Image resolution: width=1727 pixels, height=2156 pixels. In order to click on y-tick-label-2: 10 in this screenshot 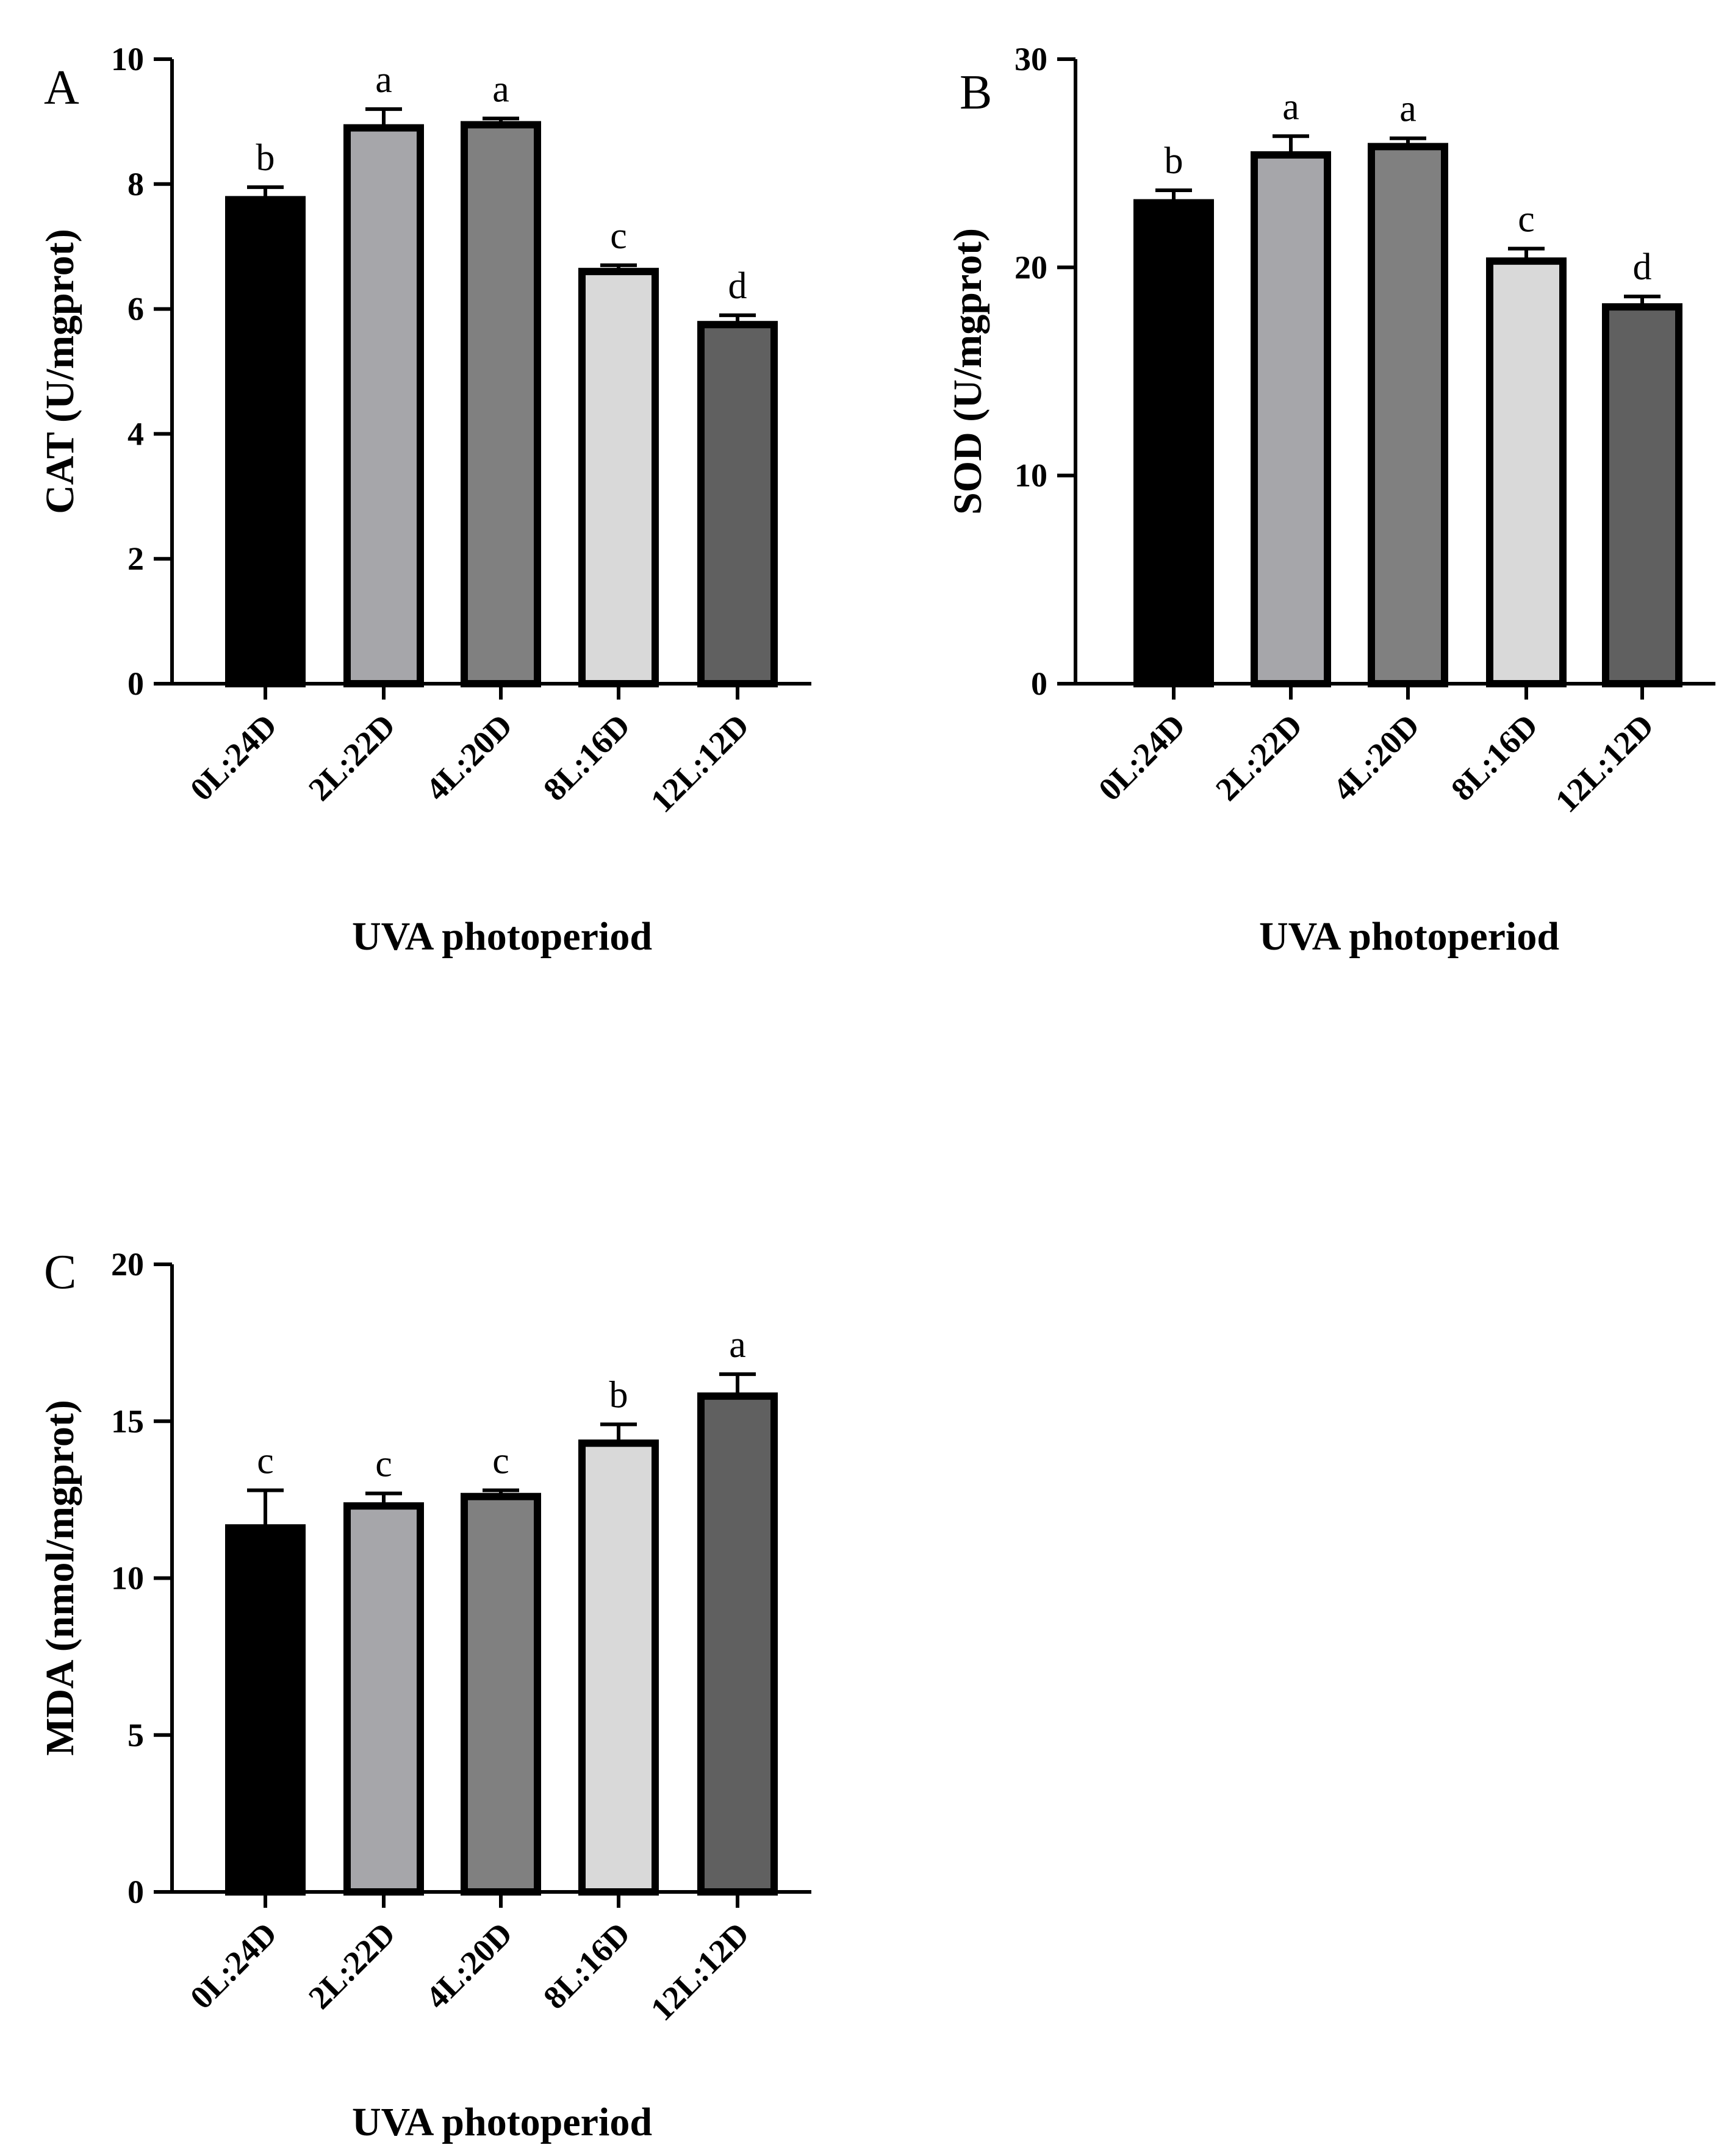, I will do `click(127, 1578)`.